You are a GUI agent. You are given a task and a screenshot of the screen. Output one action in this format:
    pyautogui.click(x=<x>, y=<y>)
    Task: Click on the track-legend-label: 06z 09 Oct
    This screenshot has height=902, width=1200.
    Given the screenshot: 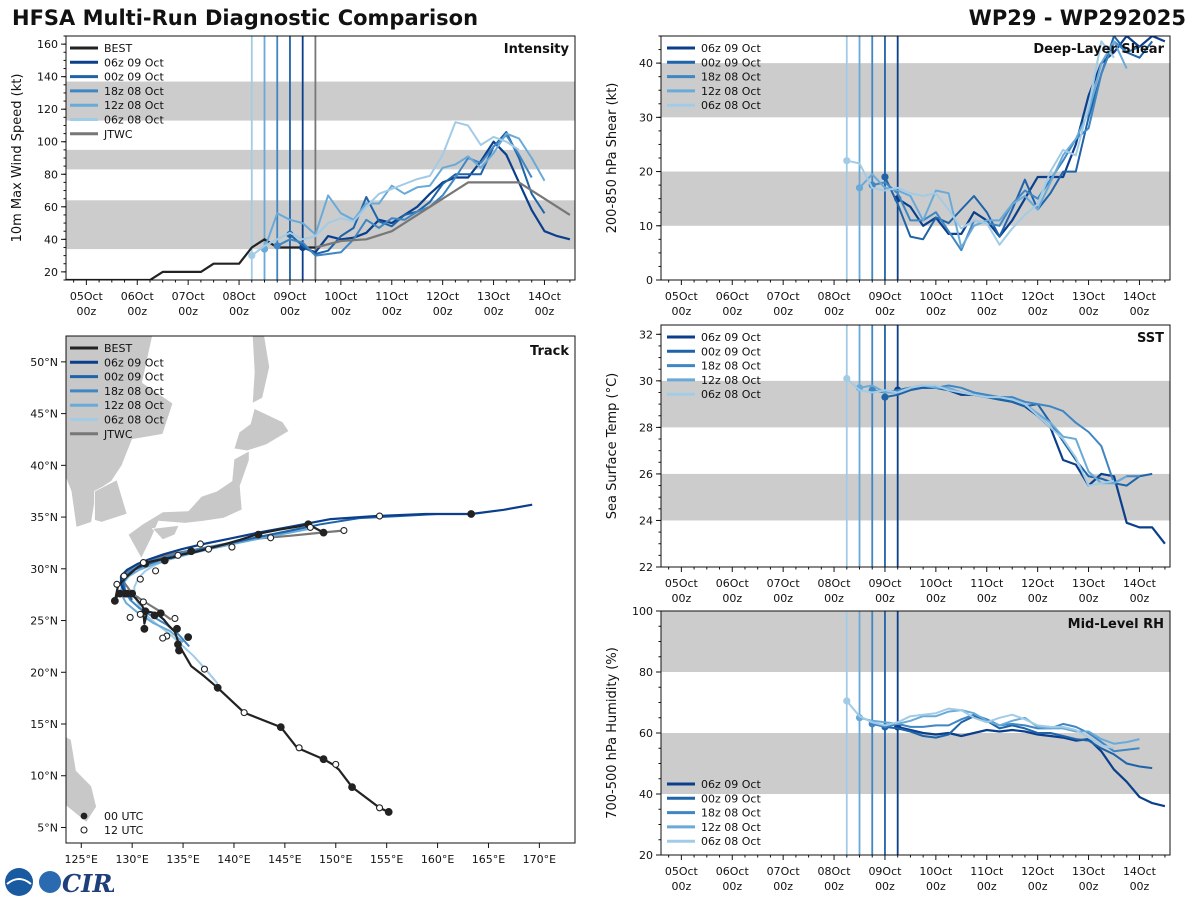 What is the action you would take?
    pyautogui.click(x=134, y=362)
    